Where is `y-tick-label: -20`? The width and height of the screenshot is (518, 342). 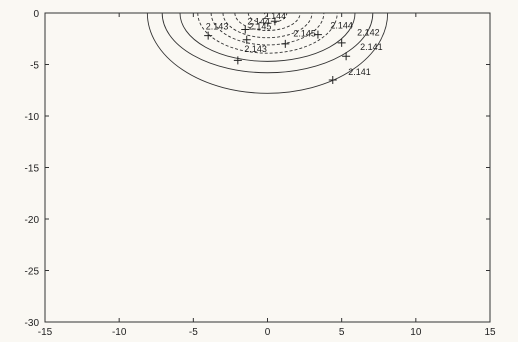 y-tick-label: -20 is located at coordinates (32, 220).